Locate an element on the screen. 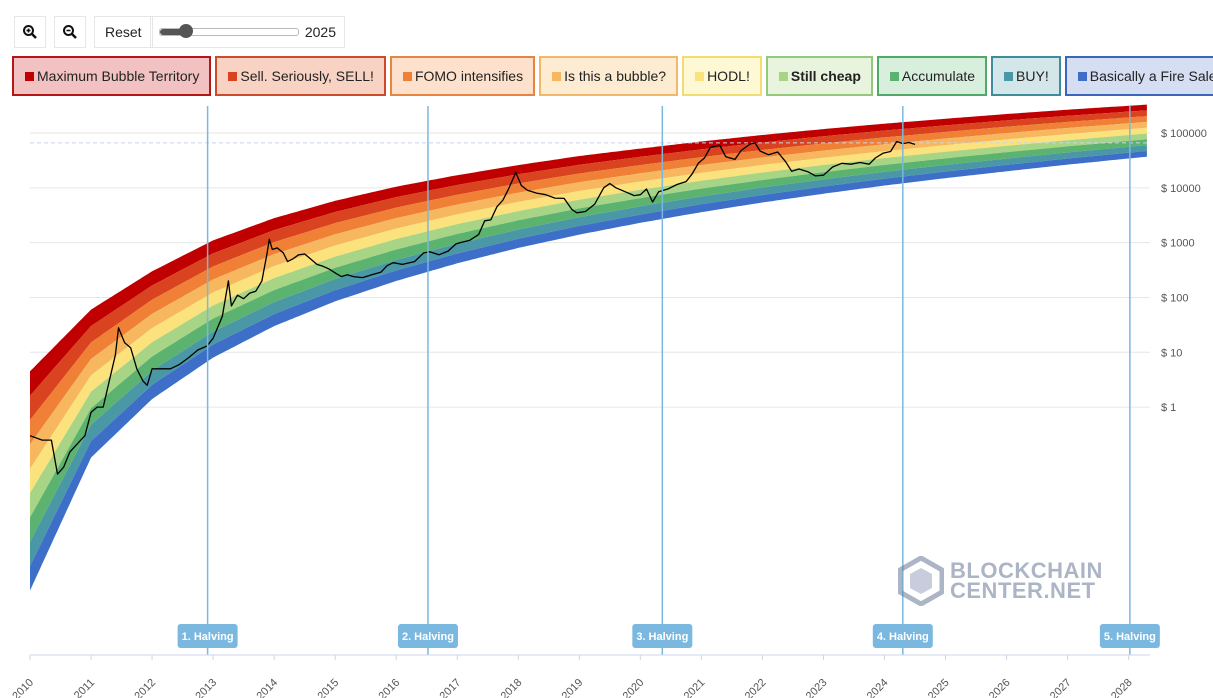 Image resolution: width=1213 pixels, height=698 pixels. x-tick-label-11: 2021 is located at coordinates (695, 687).